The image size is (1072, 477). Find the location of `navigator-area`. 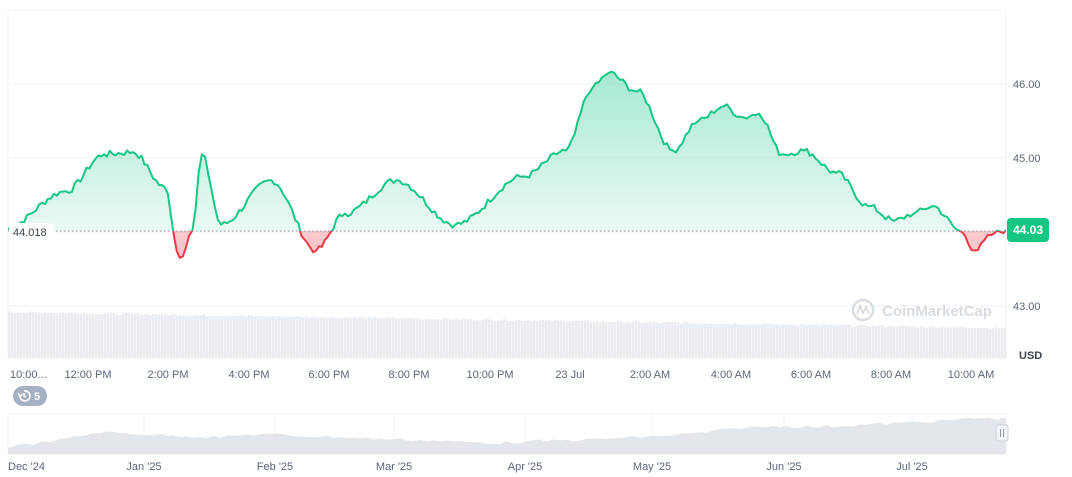

navigator-area is located at coordinates (507, 435).